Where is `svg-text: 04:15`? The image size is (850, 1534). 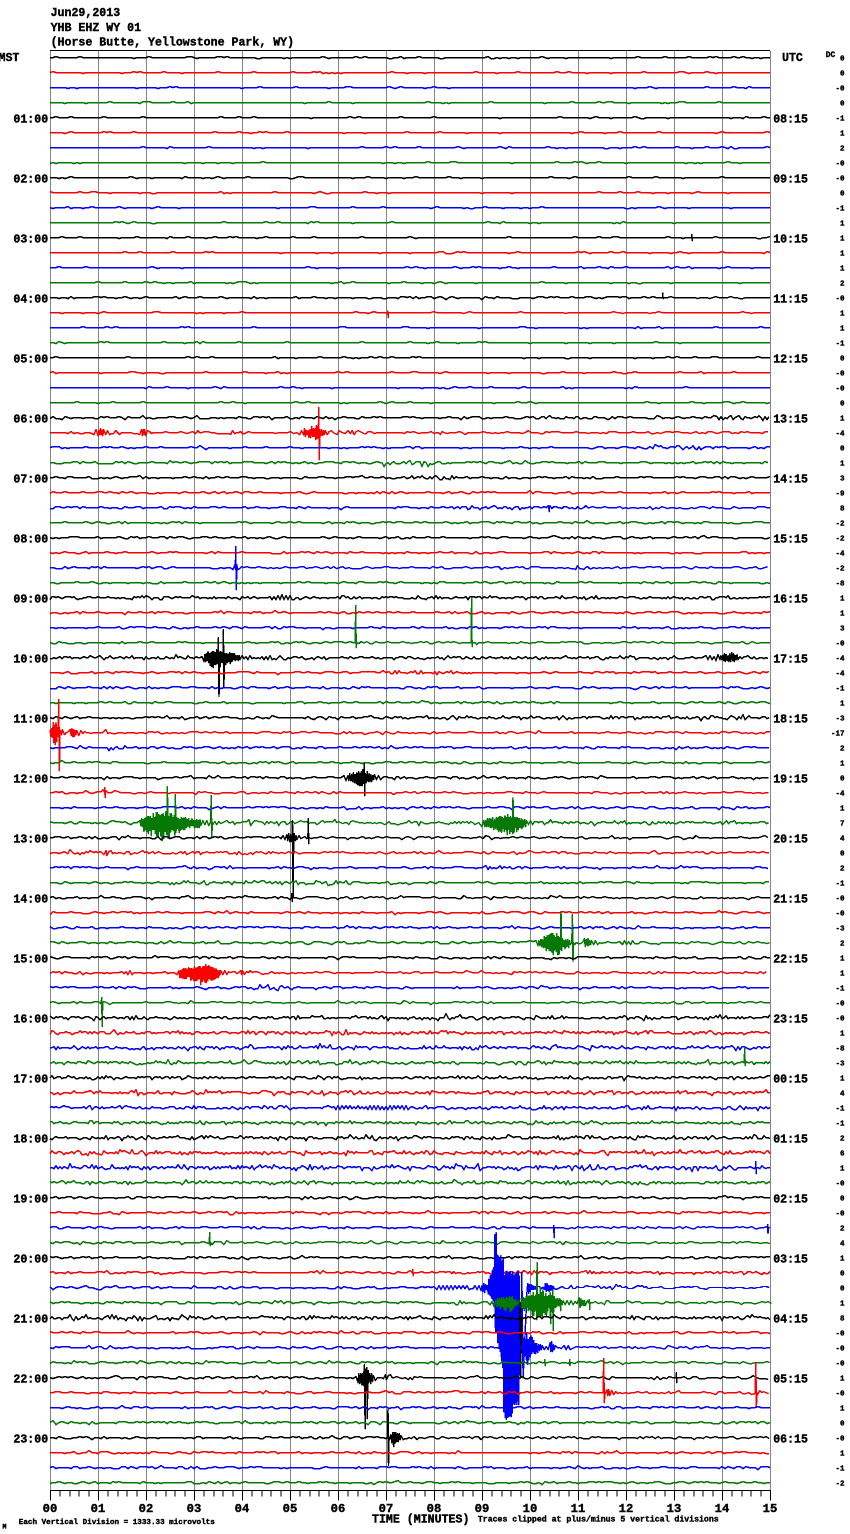
svg-text: 04:15 is located at coordinates (790, 1320).